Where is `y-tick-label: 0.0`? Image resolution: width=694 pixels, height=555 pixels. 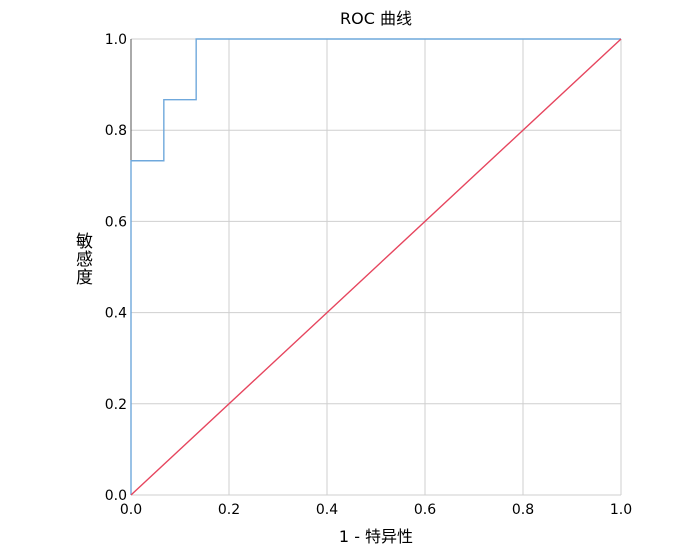 y-tick-label: 0.0 is located at coordinates (116, 496).